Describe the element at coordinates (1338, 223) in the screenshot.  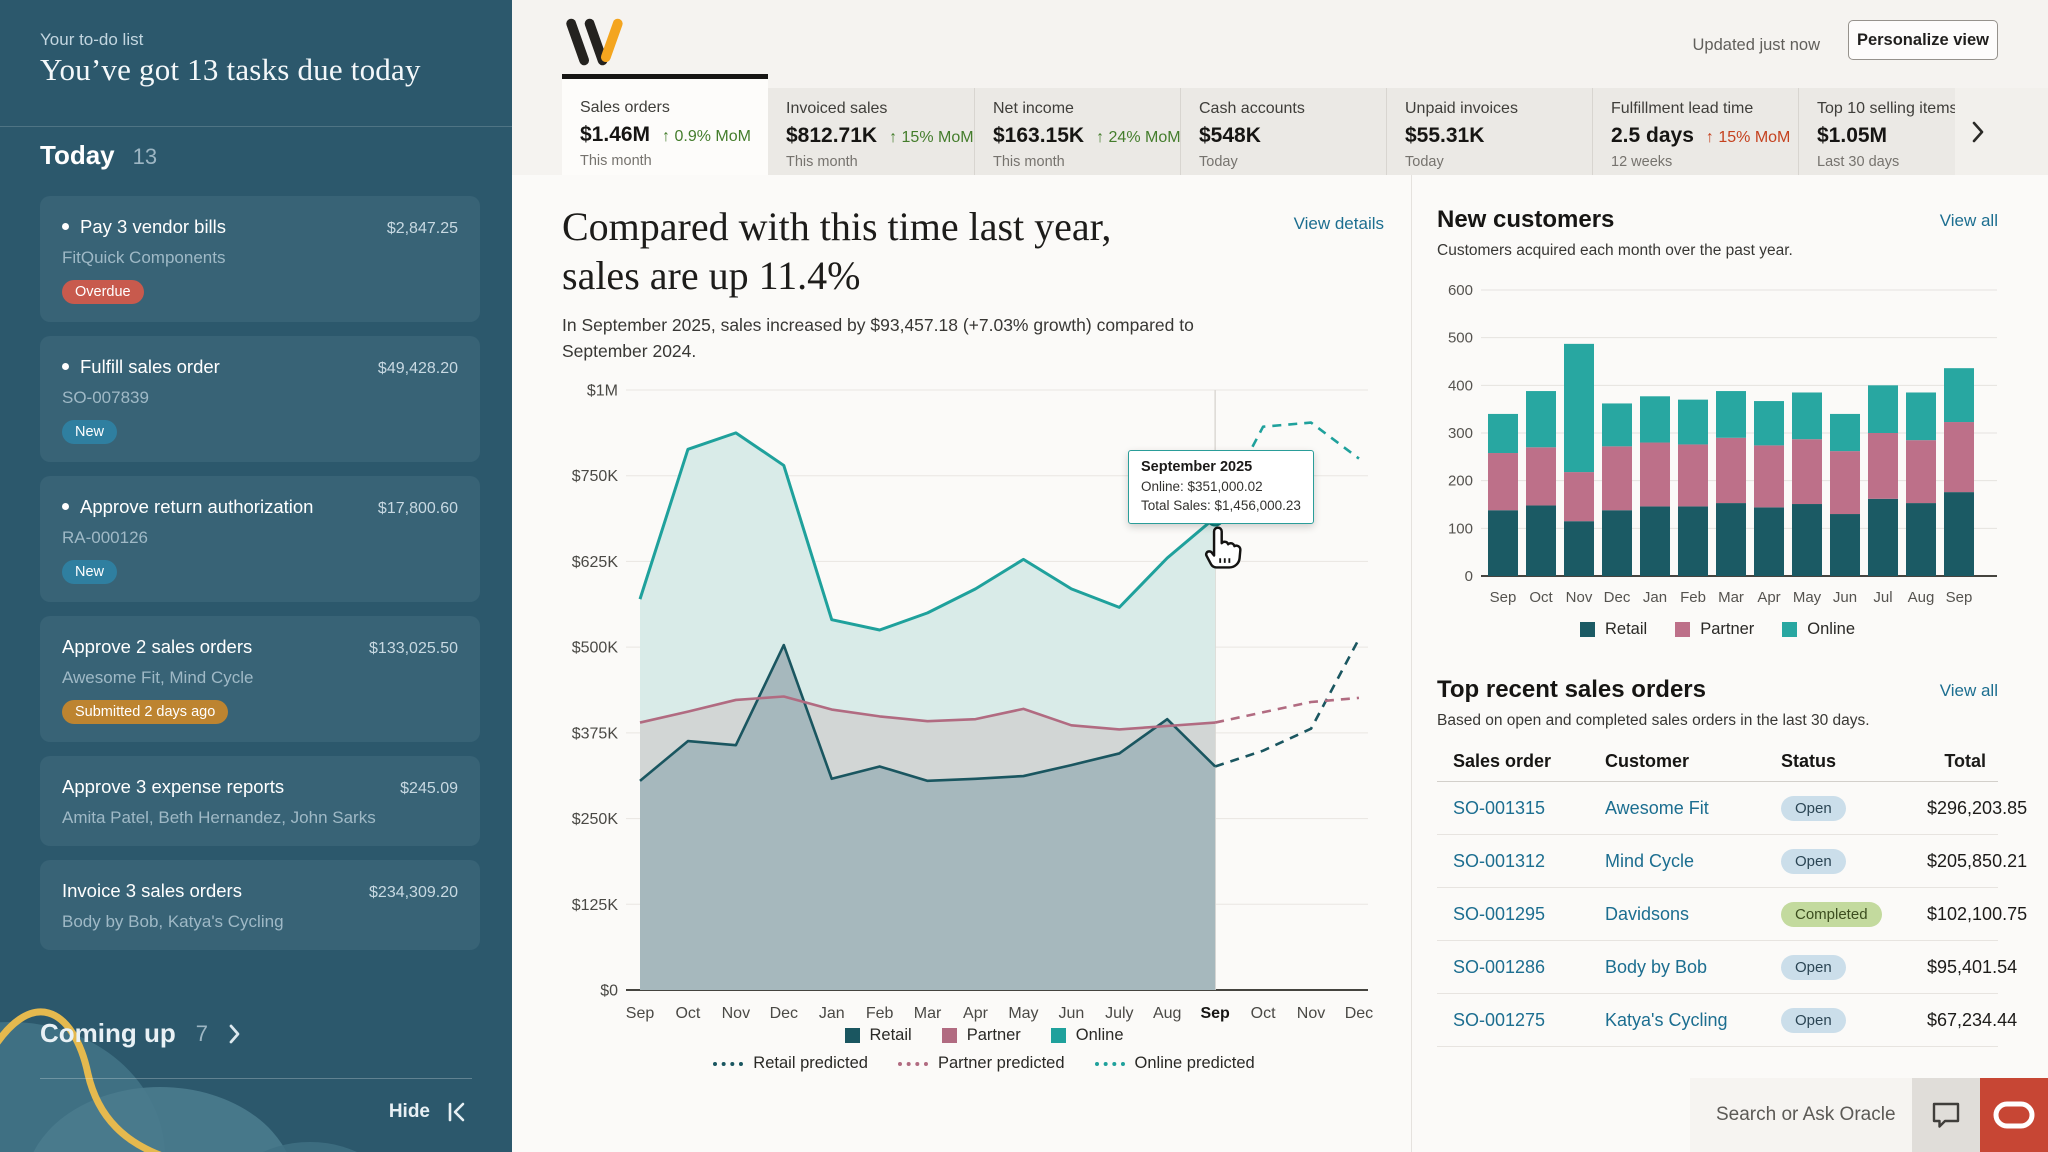
I see `view-details-link: View details` at that location.